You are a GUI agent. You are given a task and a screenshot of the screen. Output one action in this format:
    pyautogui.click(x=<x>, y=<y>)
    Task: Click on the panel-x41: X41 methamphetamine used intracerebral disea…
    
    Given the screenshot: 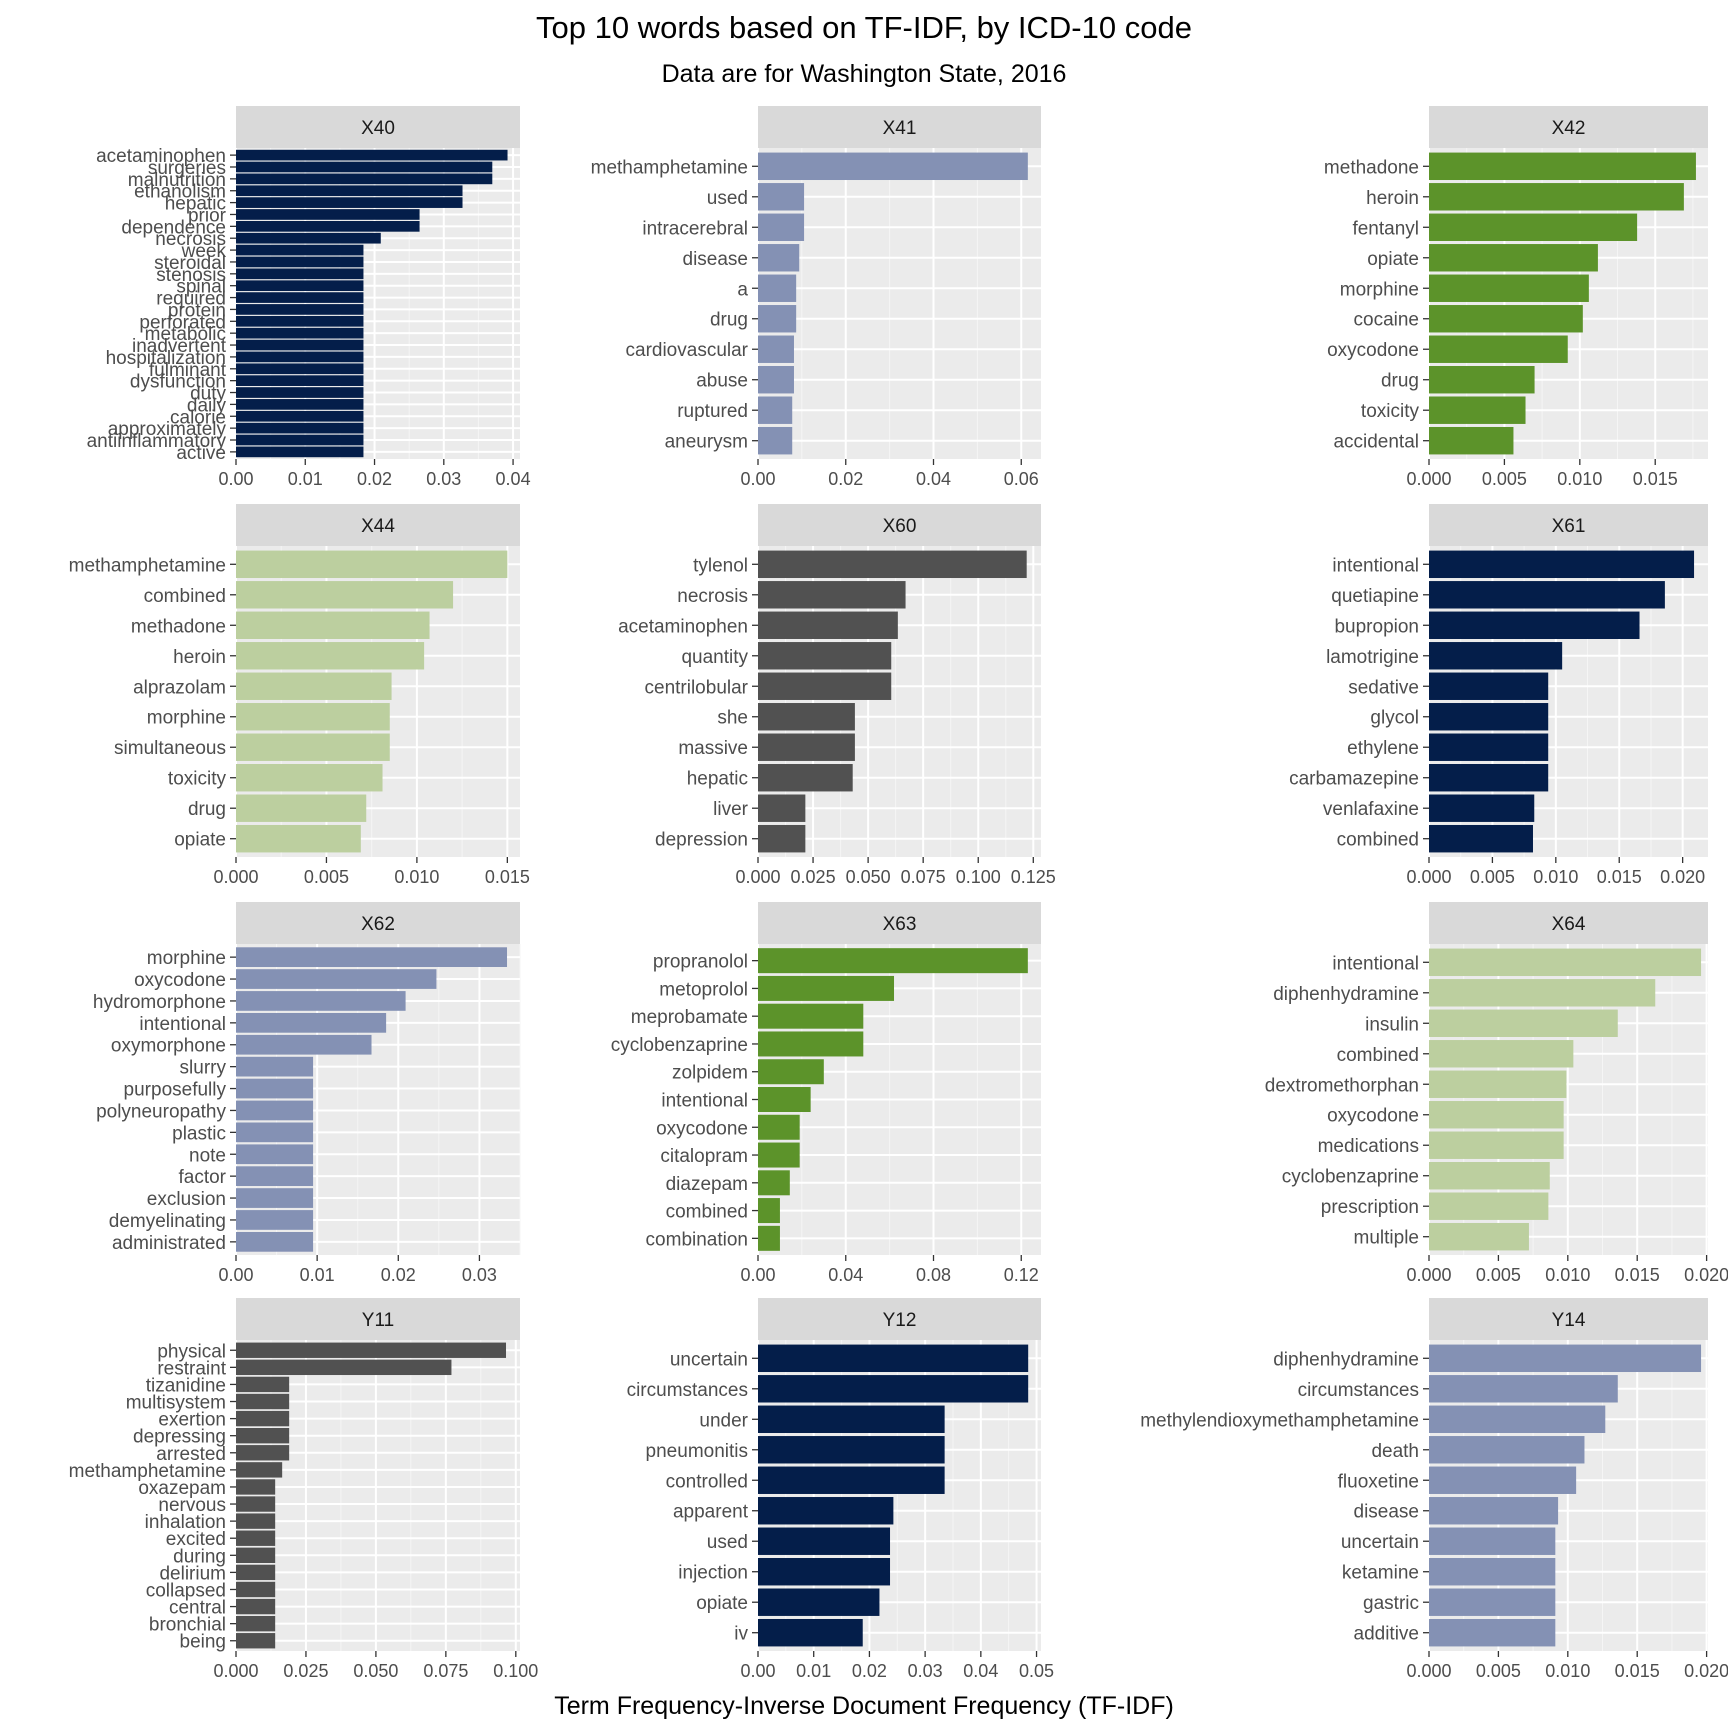 What is the action you would take?
    pyautogui.click(x=816, y=297)
    